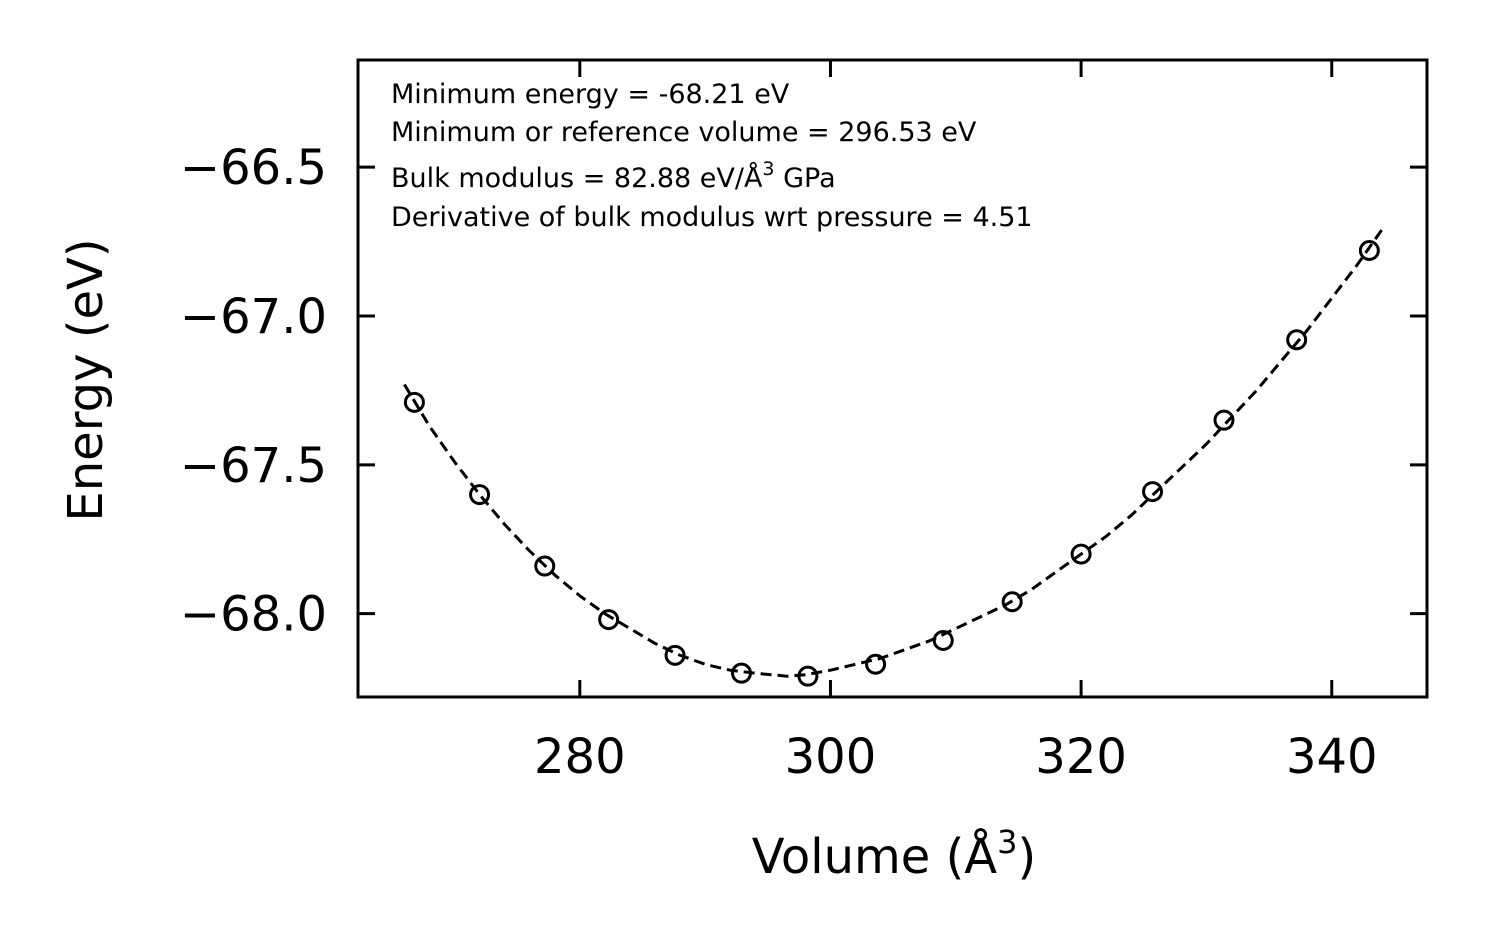  I want to click on annotation-min-volume: Minimum or reference volume = 296.53 eV, so click(684, 132).